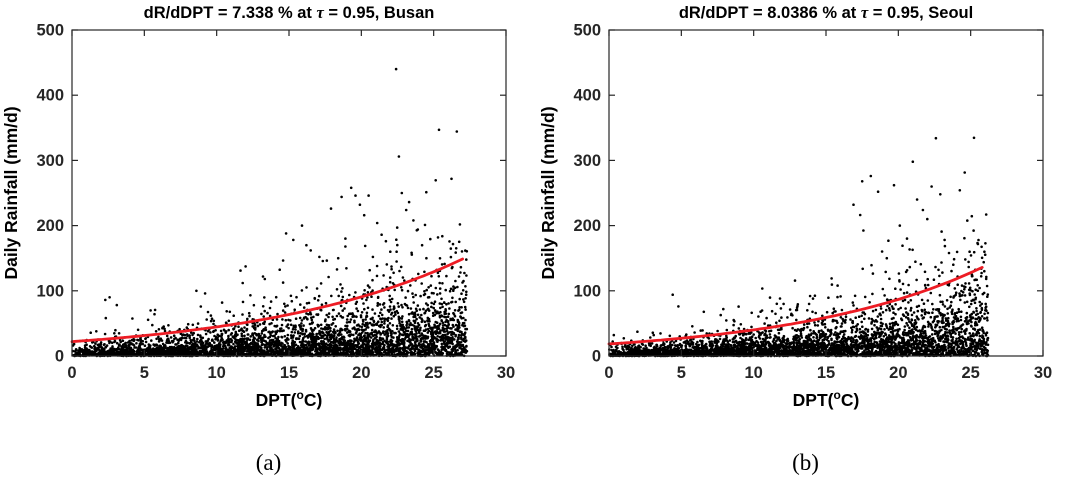  I want to click on captions-row: (a) (b), so click(537, 463).